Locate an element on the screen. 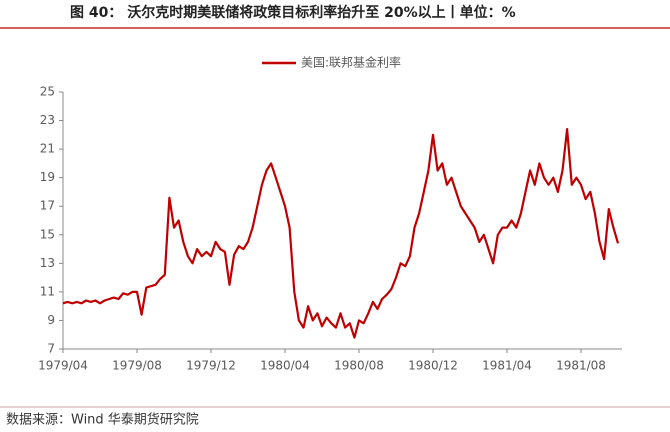 The width and height of the screenshot is (670, 432). y-tick-label: 11 is located at coordinates (47, 291).